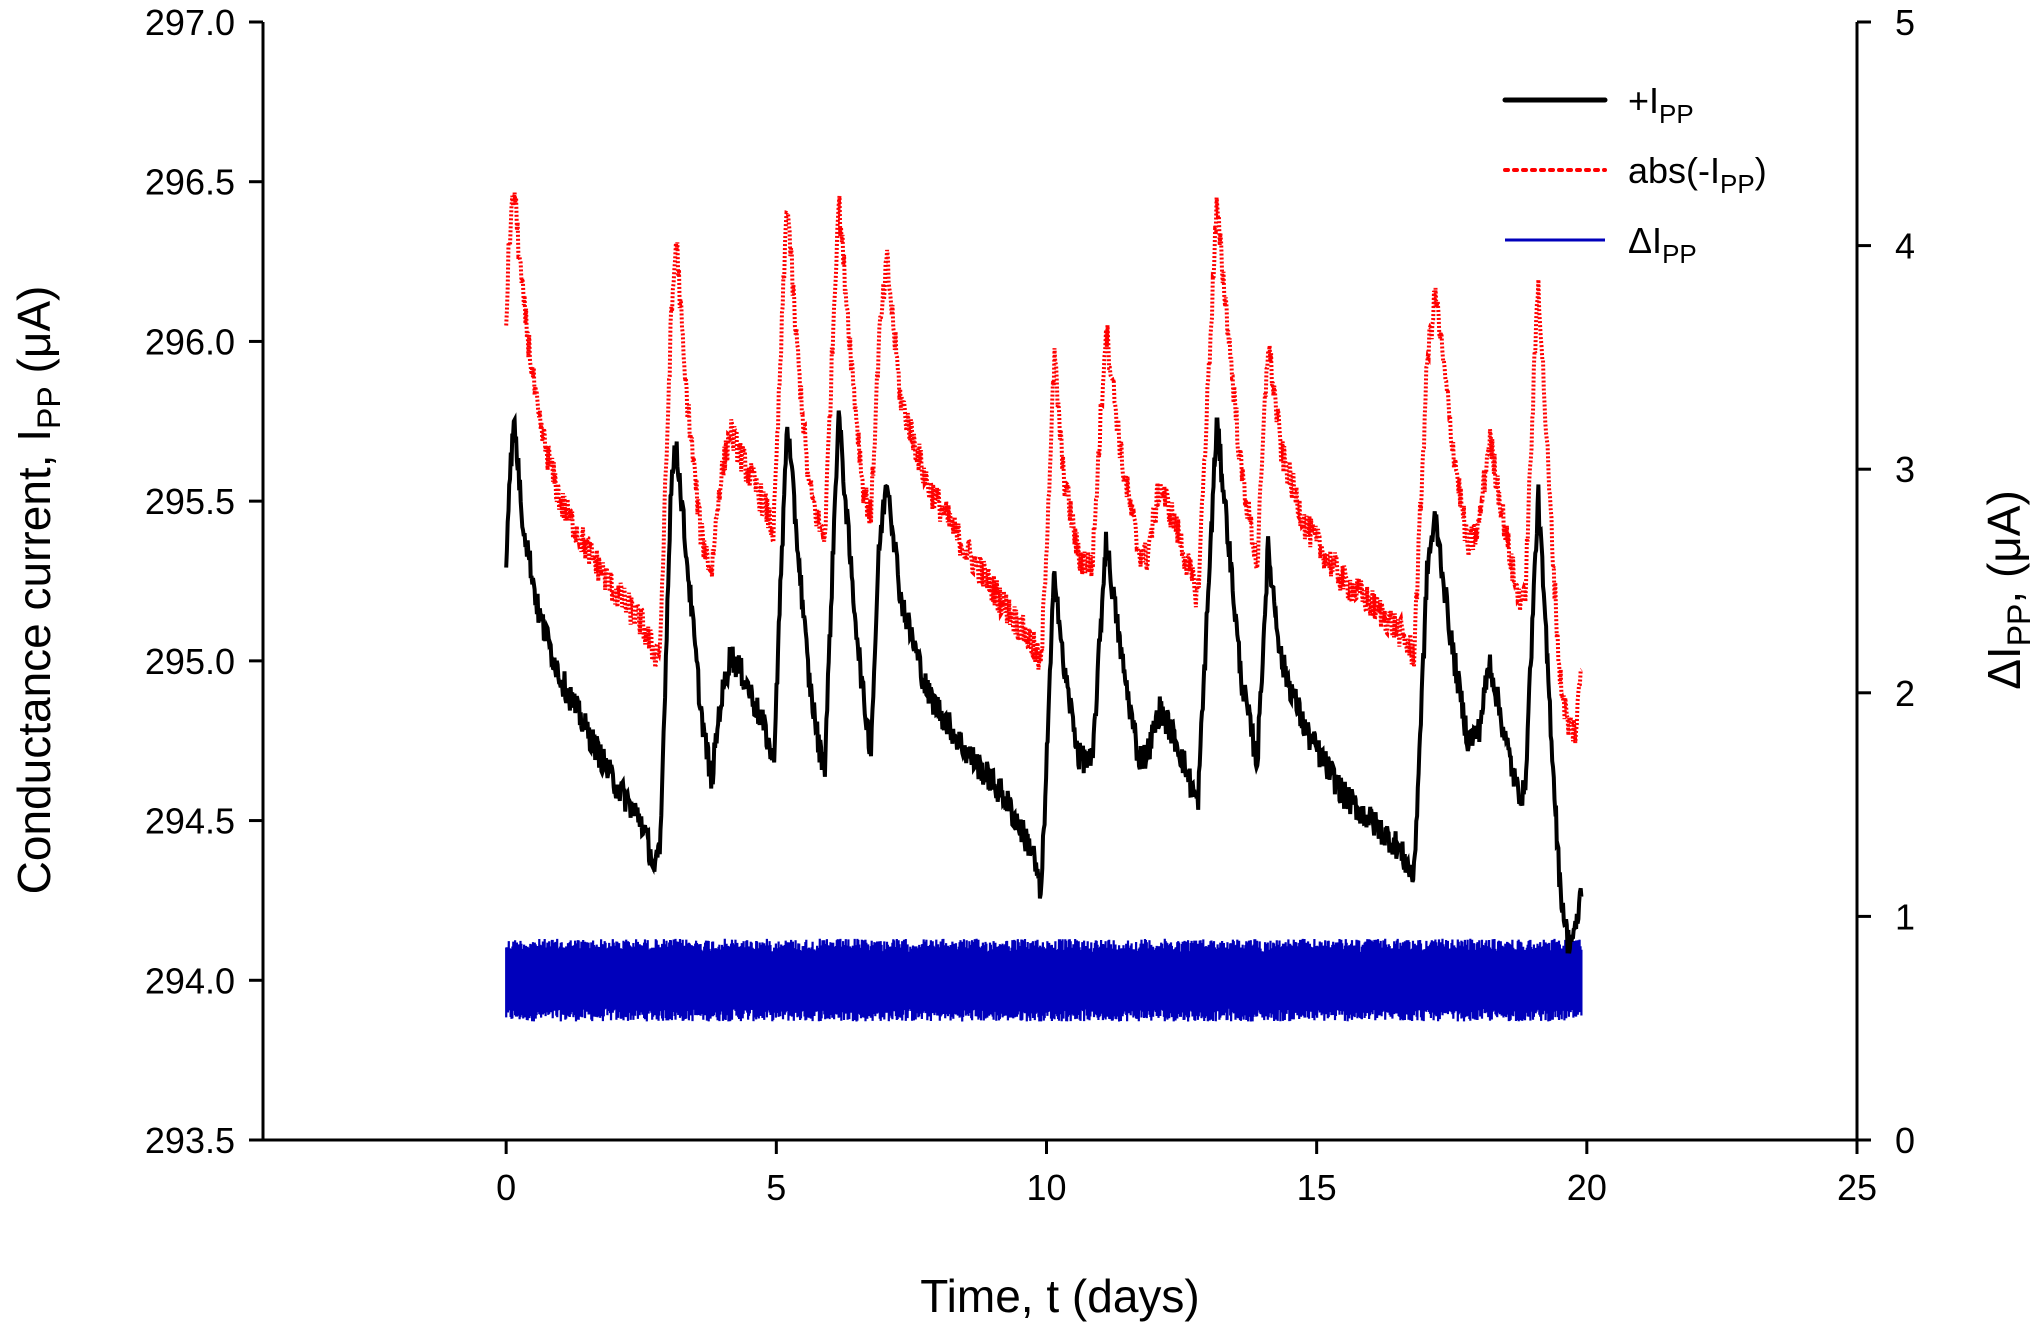 This screenshot has height=1332, width=2042. I want to click on left-axis-title: Conductance current, IPP (μA), so click(37, 590).